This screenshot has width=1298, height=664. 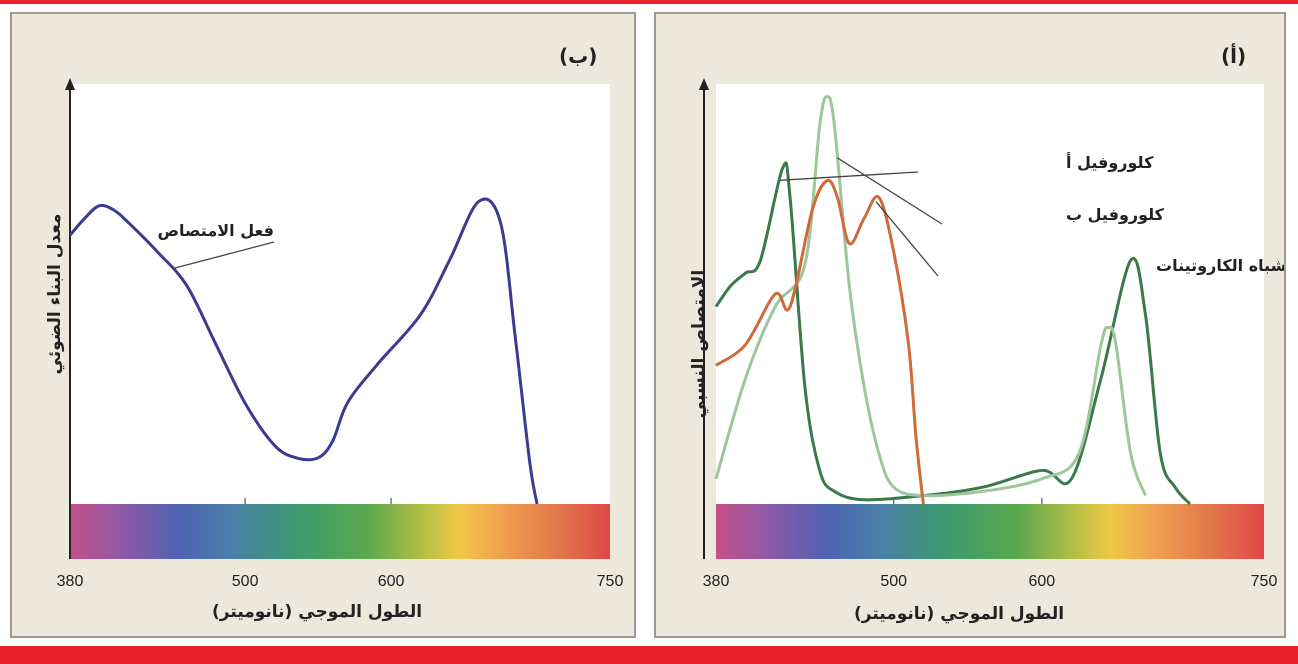 I want to click on series-annotation-label: كلوروفيل أ, so click(x=1110, y=162).